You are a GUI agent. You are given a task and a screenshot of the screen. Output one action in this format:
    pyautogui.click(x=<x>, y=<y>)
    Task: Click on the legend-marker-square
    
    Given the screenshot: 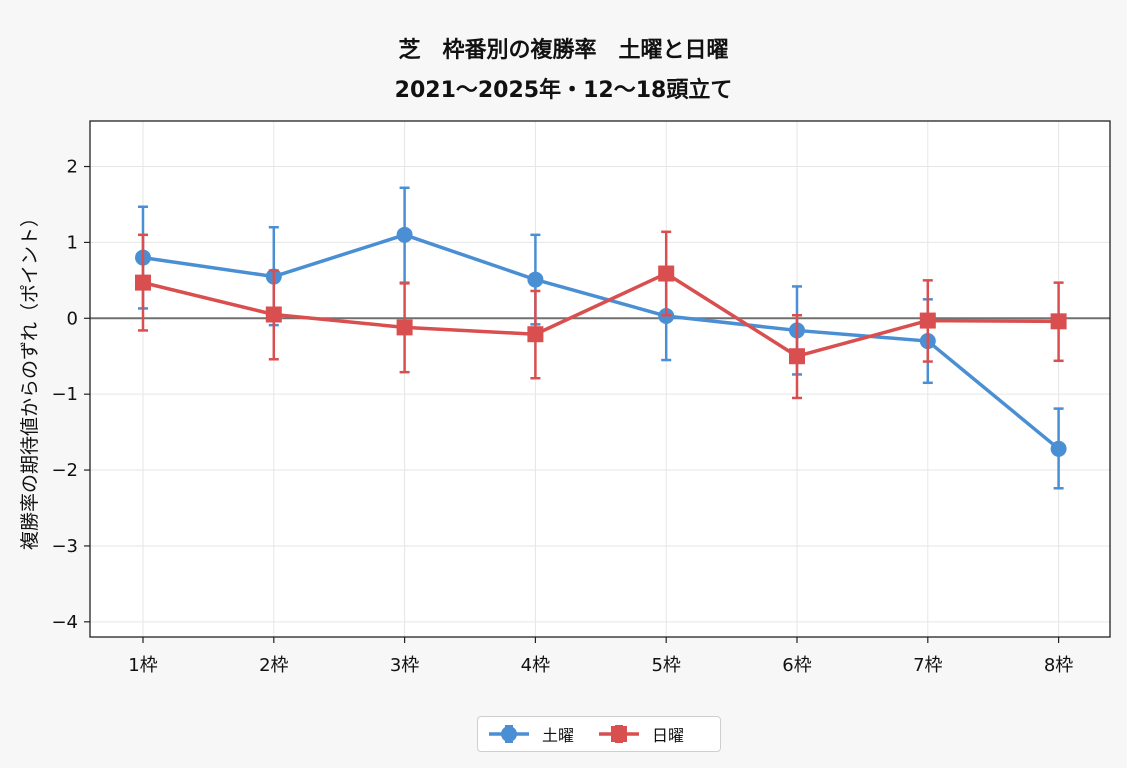 What is the action you would take?
    pyautogui.click(x=619, y=734)
    